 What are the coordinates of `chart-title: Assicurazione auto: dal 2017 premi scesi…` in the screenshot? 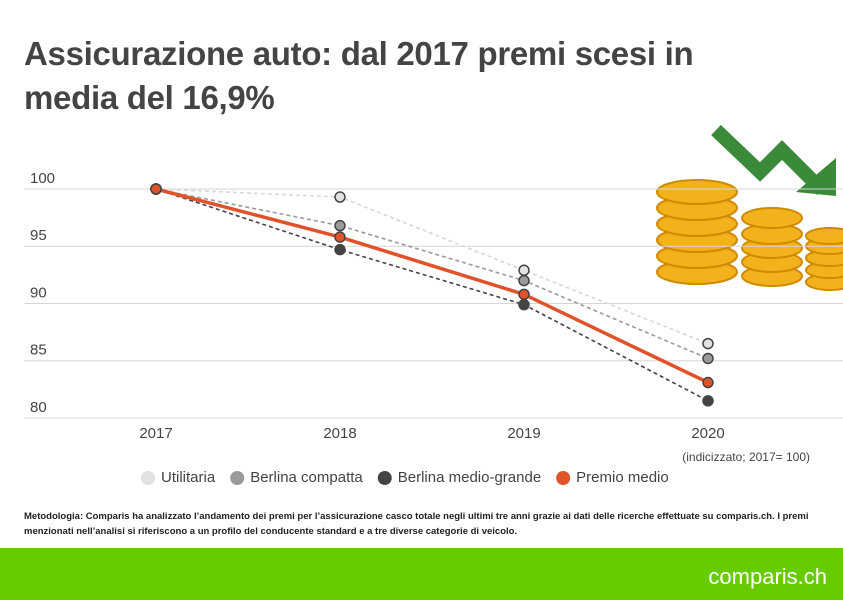 It's located at (359, 75).